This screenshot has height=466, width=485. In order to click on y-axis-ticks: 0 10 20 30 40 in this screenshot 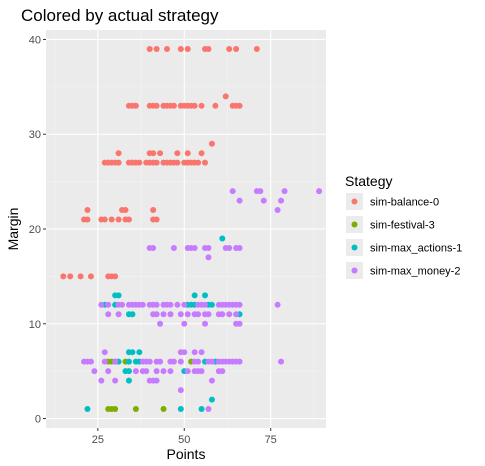, I will do `click(37, 230)`.